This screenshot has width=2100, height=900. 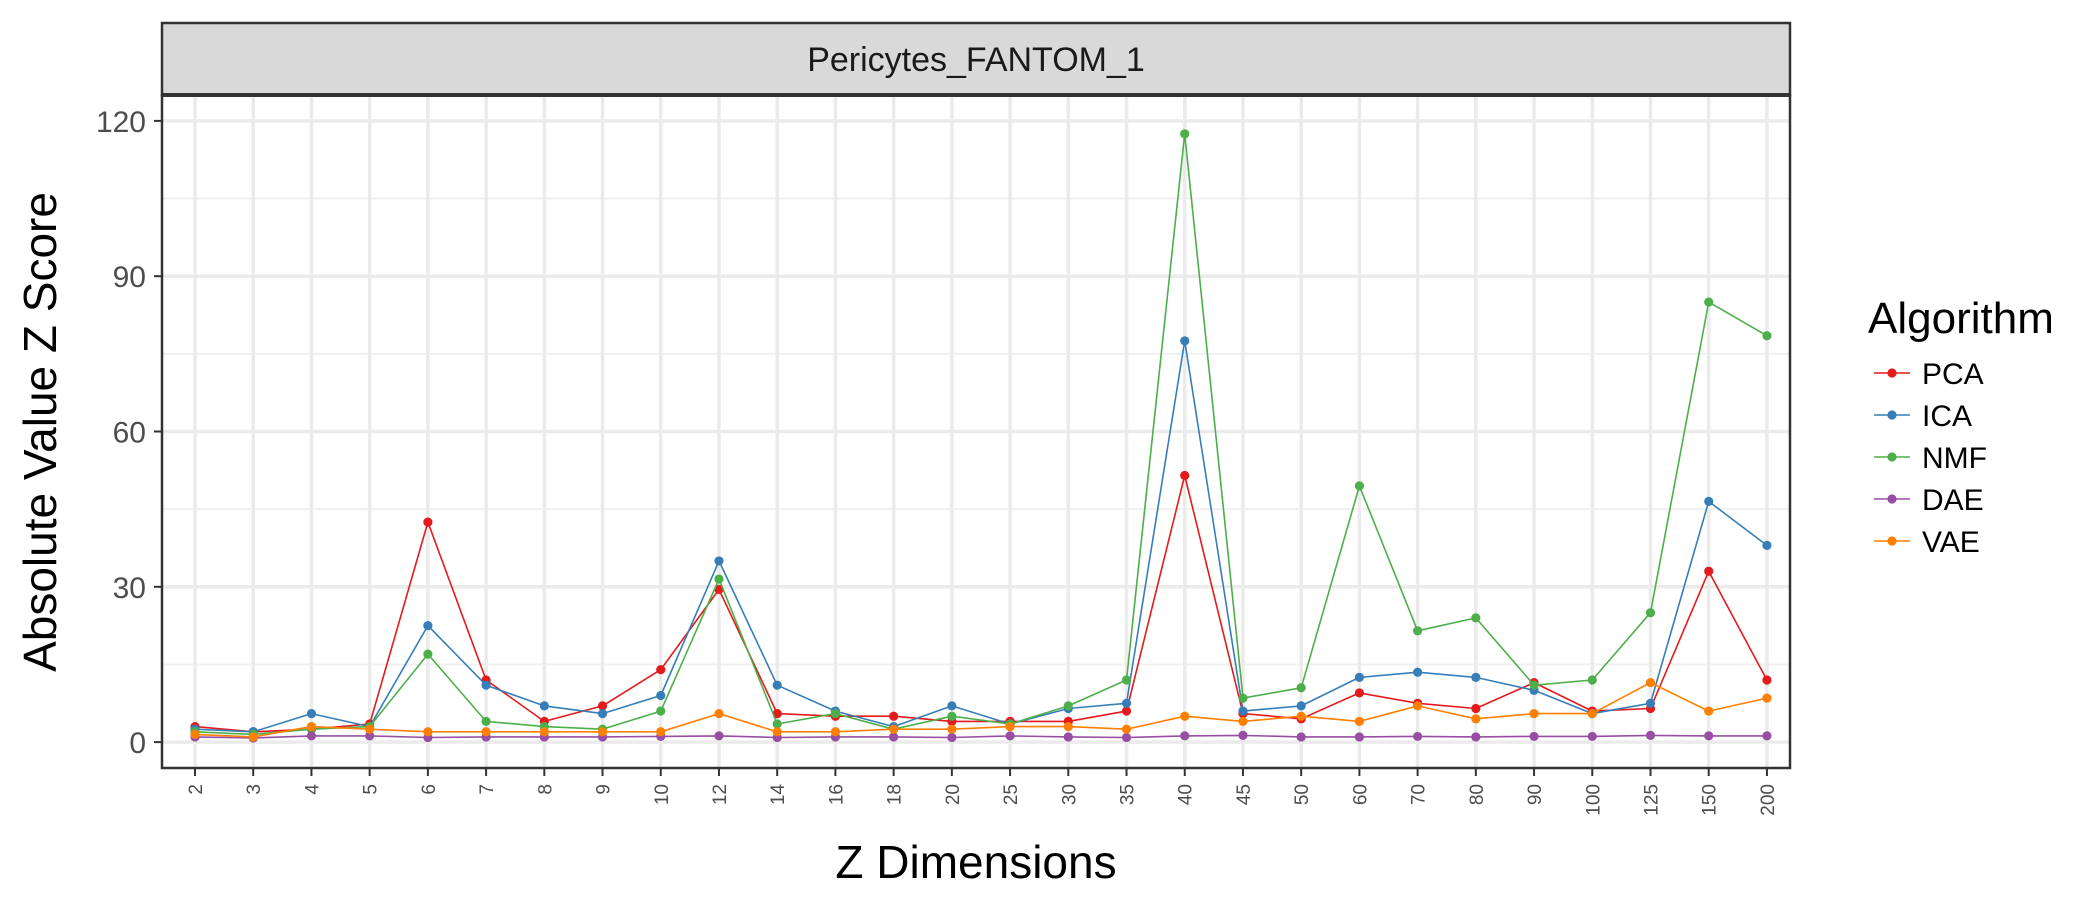 What do you see at coordinates (487, 789) in the screenshot?
I see `x-tick-label: 7` at bounding box center [487, 789].